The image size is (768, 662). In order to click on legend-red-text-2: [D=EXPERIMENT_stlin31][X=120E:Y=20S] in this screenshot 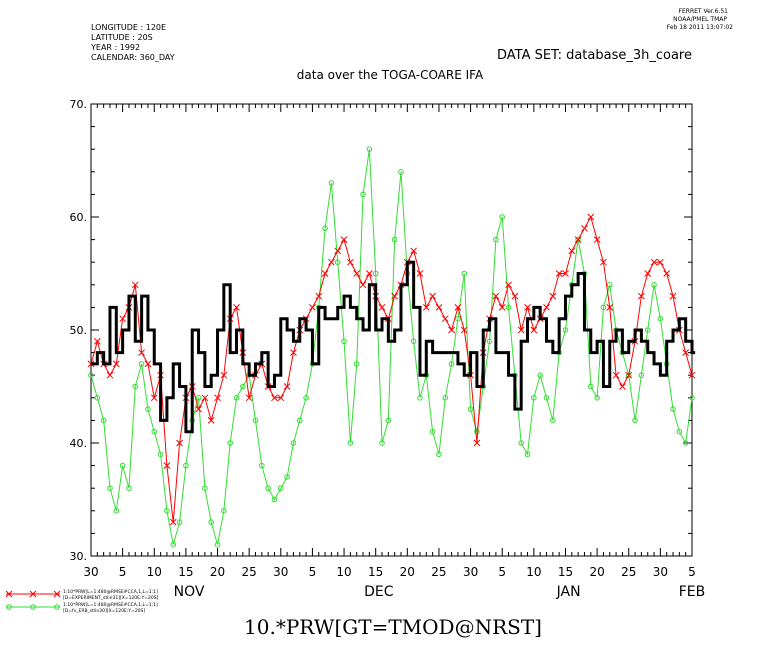, I will do `click(111, 598)`.